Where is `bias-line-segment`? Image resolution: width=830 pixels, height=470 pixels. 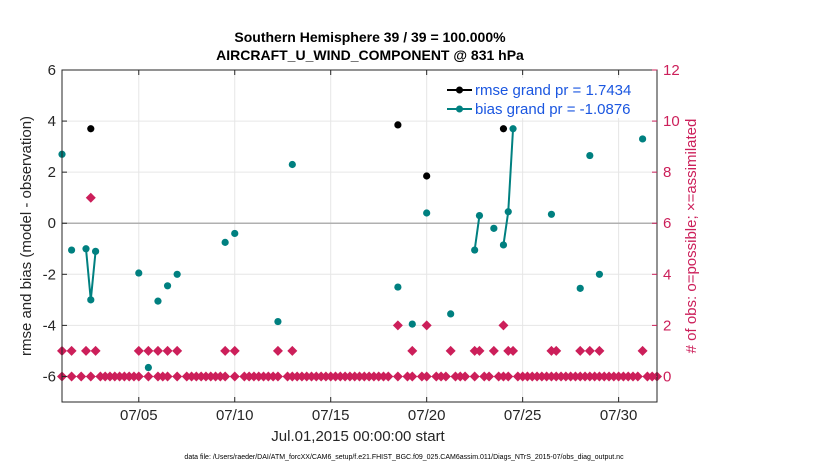 bias-line-segment is located at coordinates (477, 233).